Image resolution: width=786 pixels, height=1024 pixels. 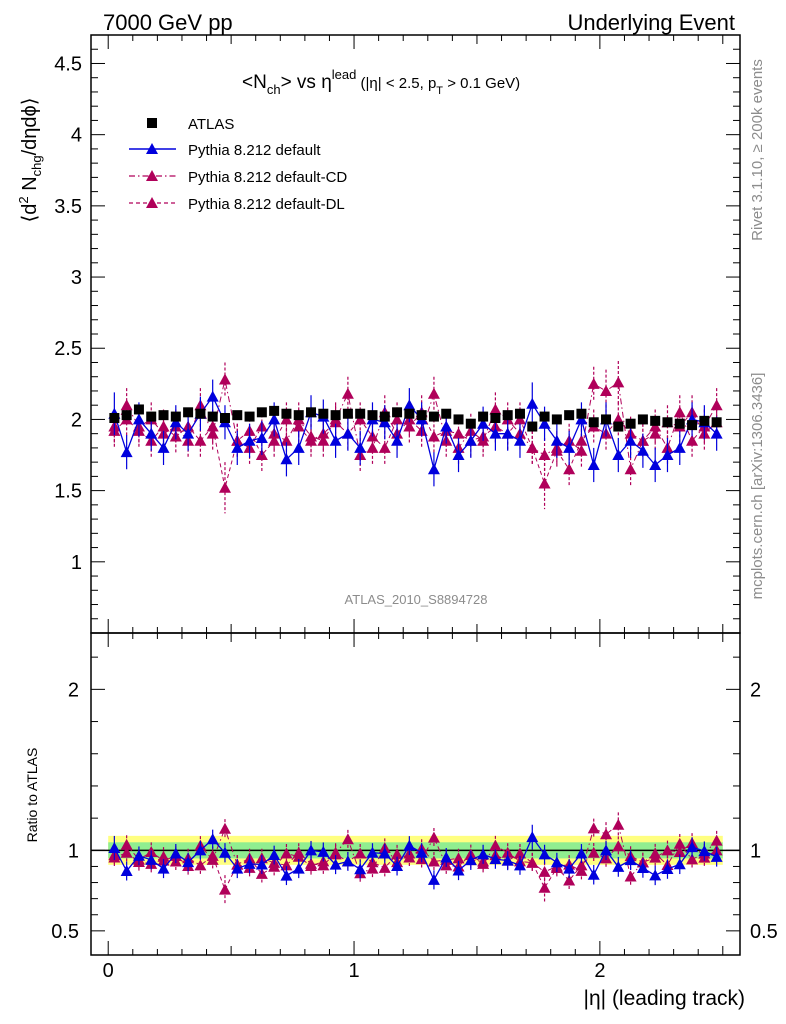 I want to click on title-condition-a: (|η| < 2.5, p, so click(x=396, y=83).